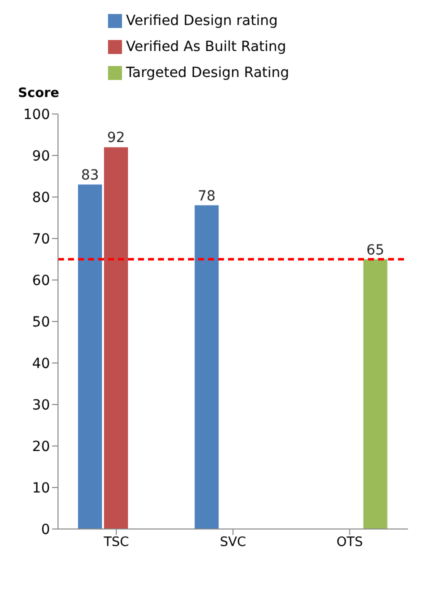 The image size is (421, 594). Describe the element at coordinates (41, 198) in the screenshot. I see `y-tick-label: 80` at that location.